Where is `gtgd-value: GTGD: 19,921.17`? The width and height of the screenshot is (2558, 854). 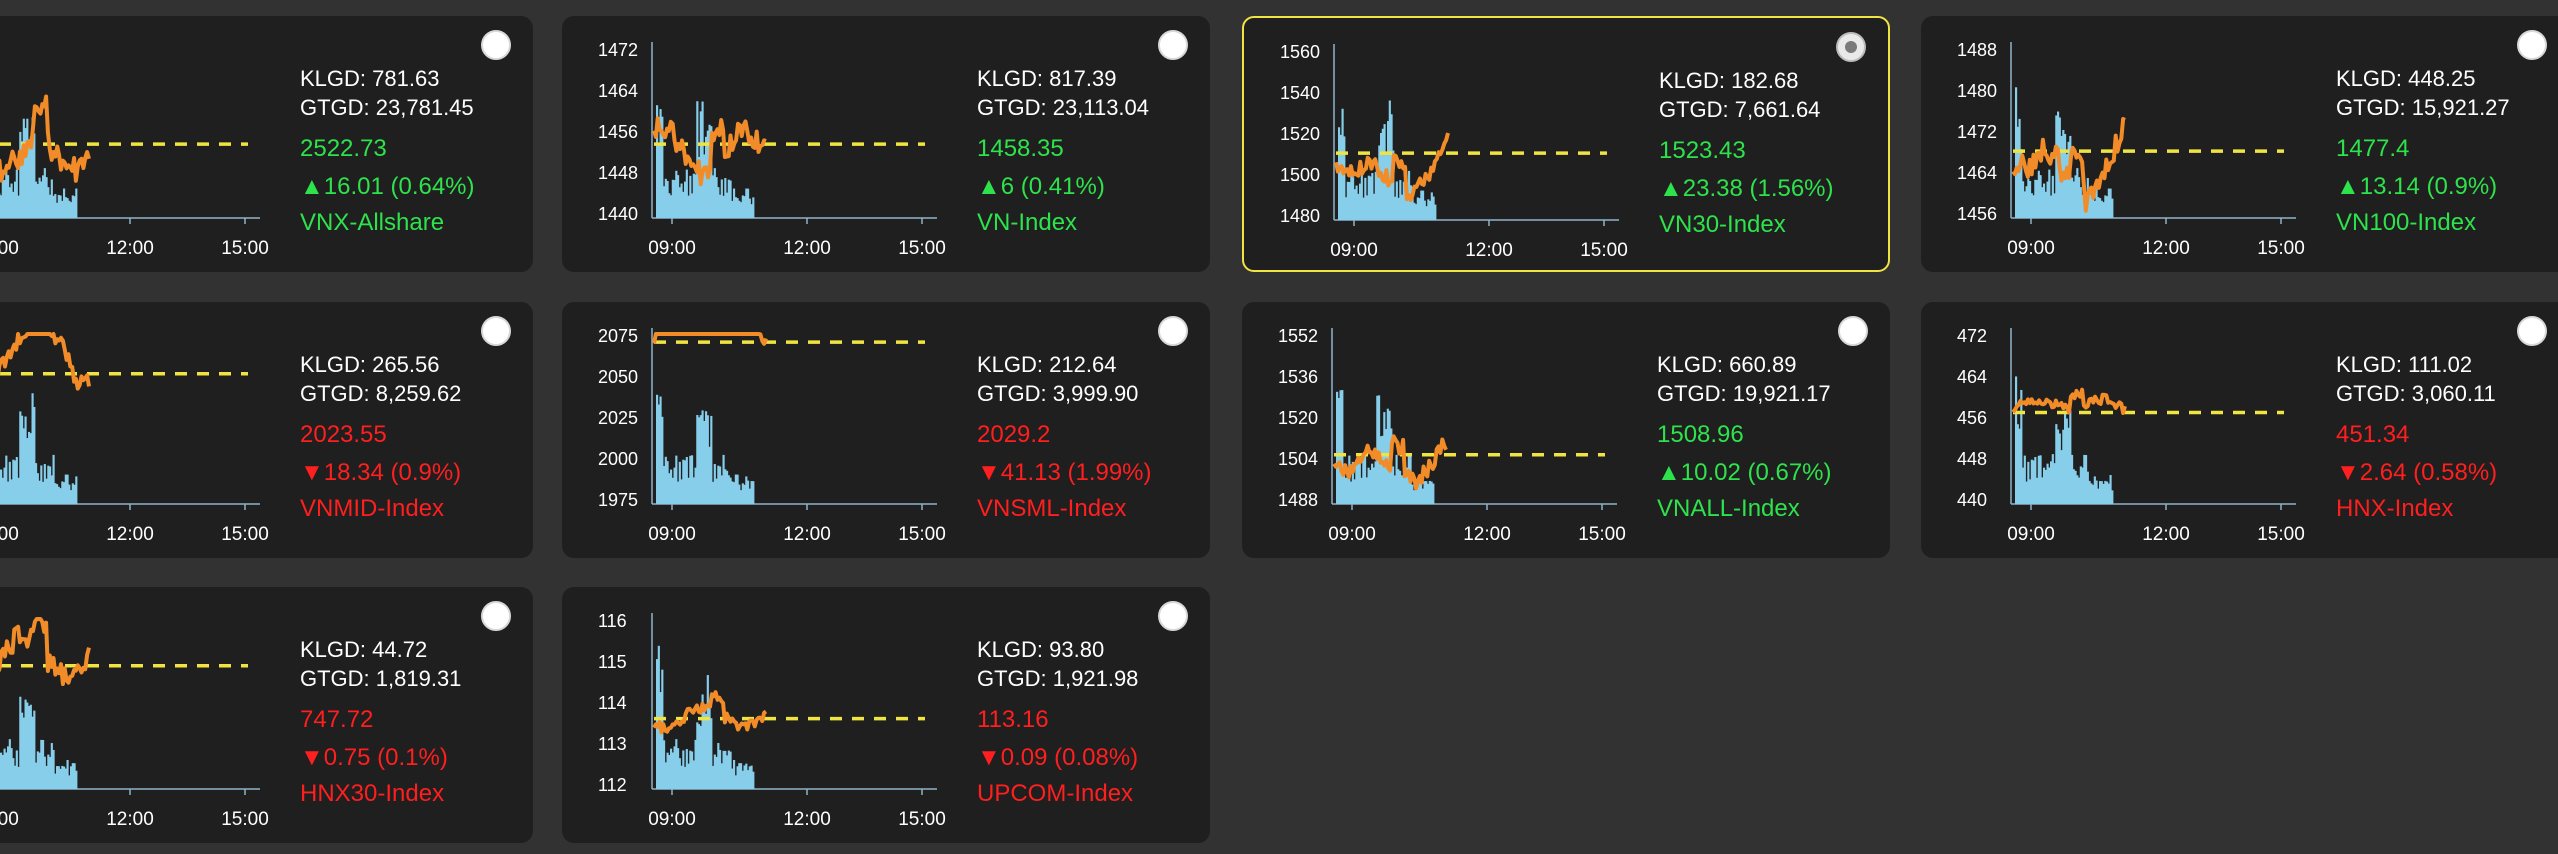 gtgd-value: GTGD: 19,921.17 is located at coordinates (1744, 393).